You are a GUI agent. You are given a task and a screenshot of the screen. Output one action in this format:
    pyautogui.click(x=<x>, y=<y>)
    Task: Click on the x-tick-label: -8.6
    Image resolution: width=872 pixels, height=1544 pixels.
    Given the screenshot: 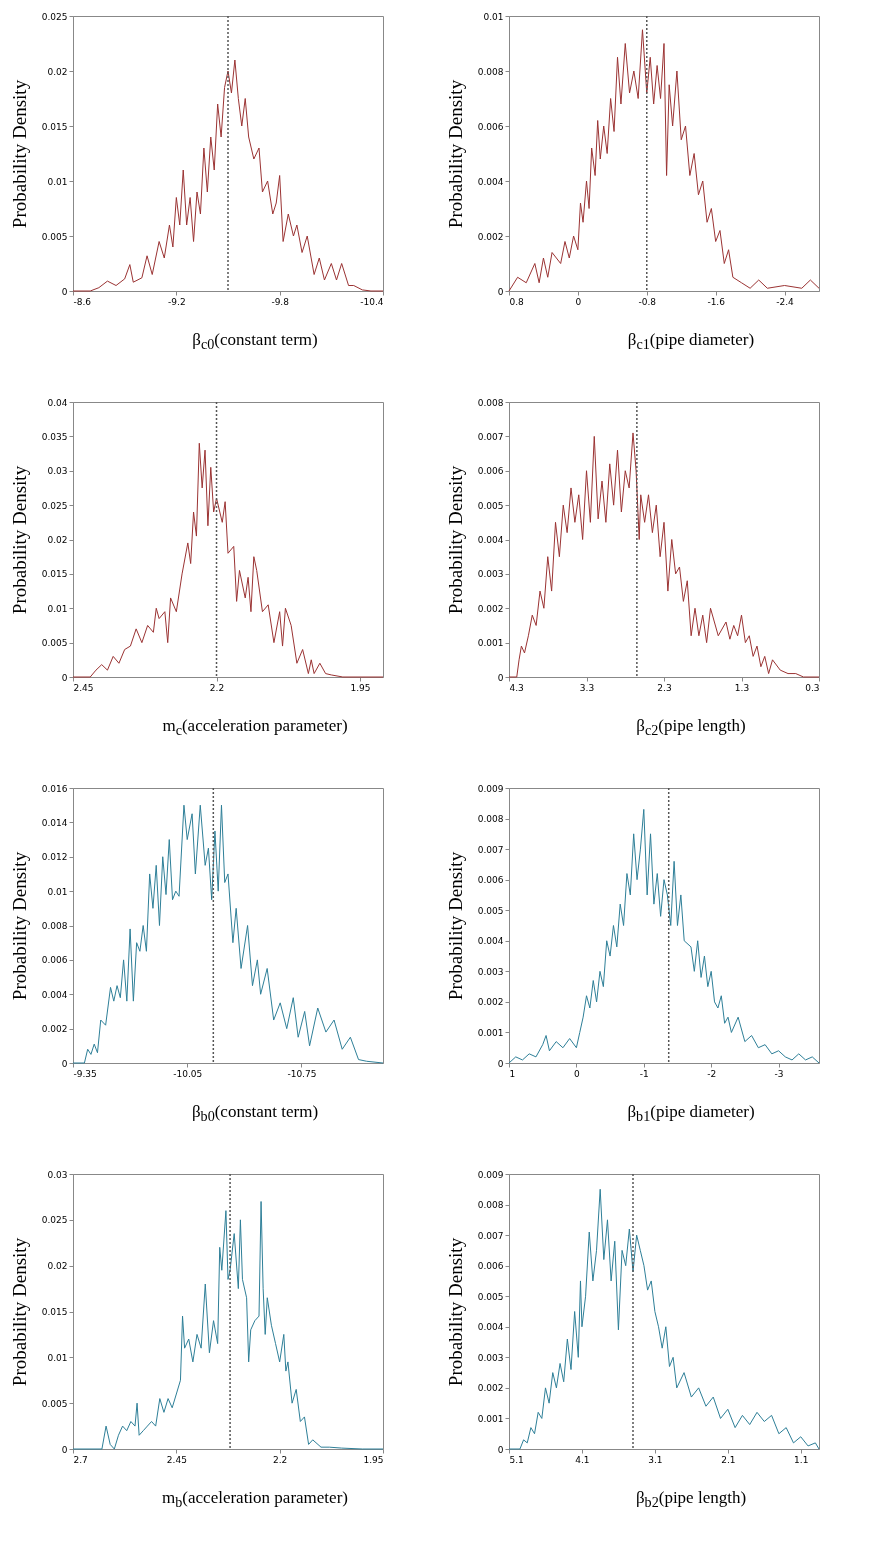 What is the action you would take?
    pyautogui.click(x=82, y=301)
    